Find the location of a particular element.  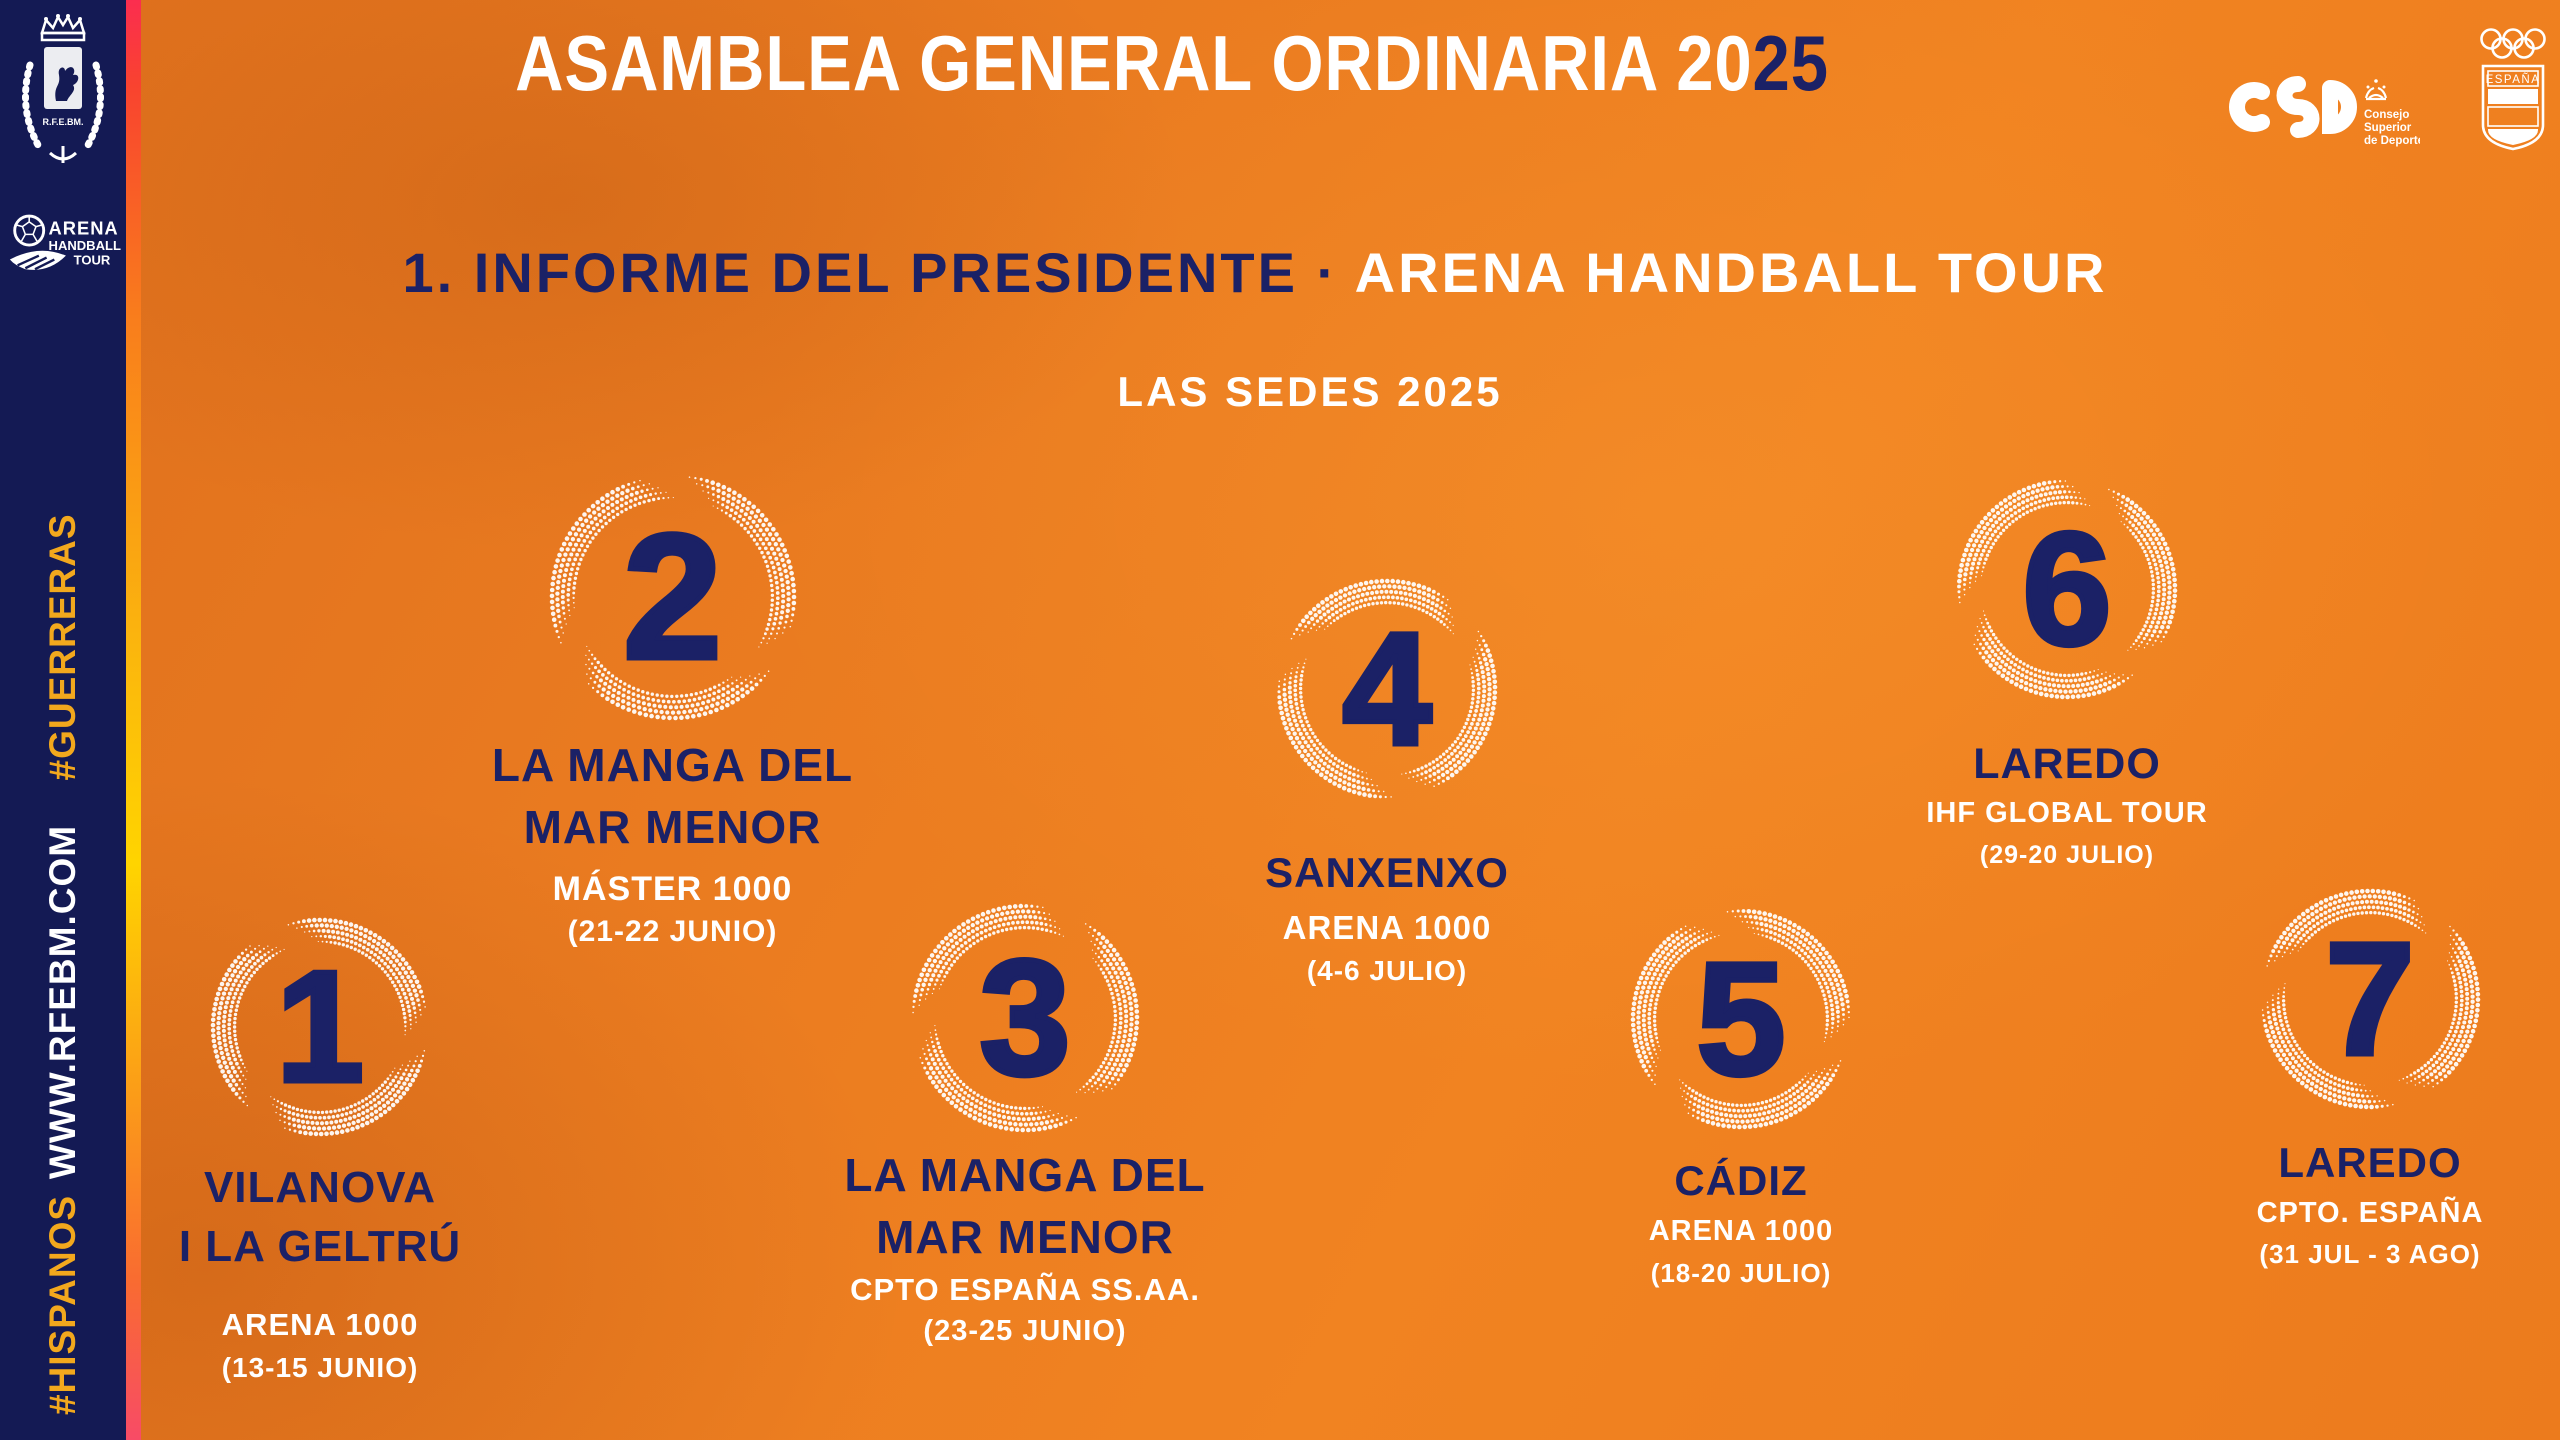

website-url: WWW.RFEBM.COM is located at coordinates (62, 1002).